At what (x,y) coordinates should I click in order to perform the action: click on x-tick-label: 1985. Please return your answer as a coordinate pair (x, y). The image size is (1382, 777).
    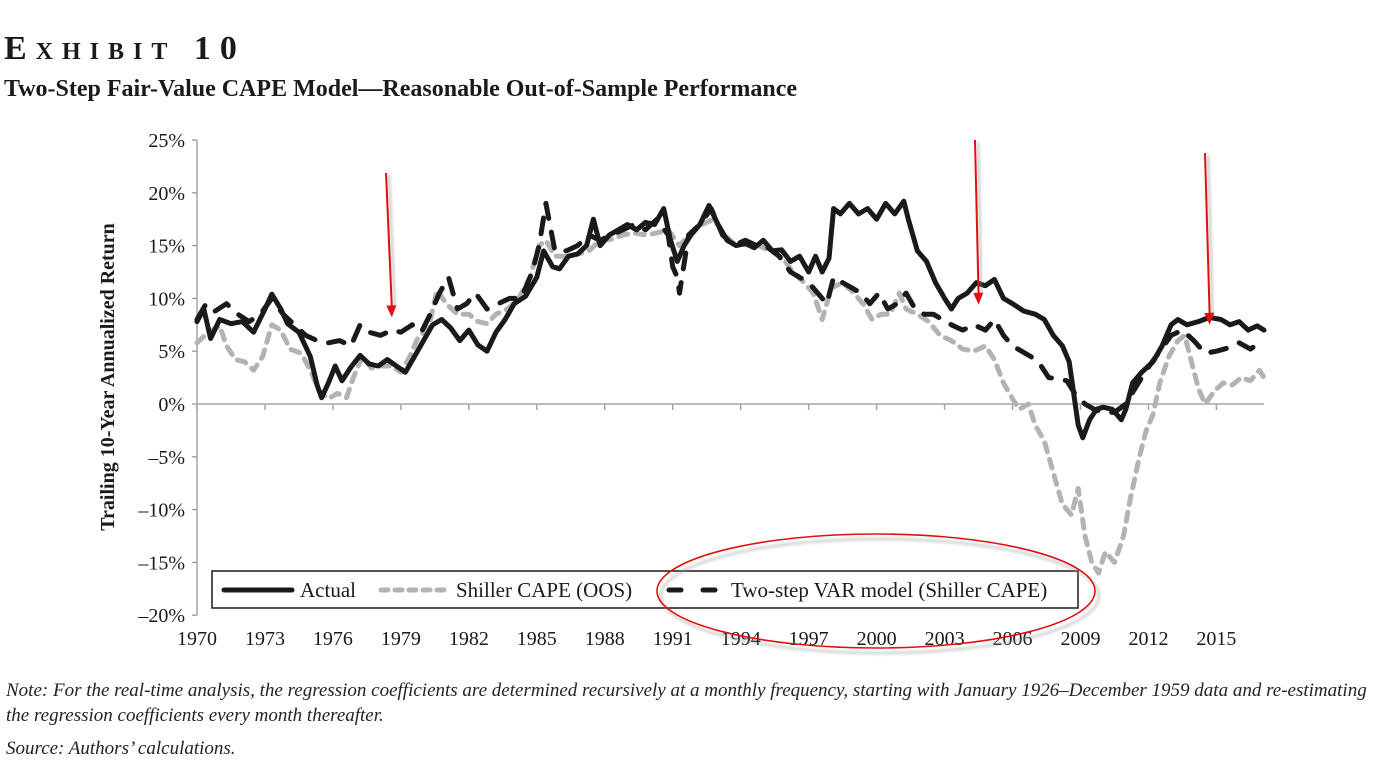
    Looking at the image, I should click on (537, 639).